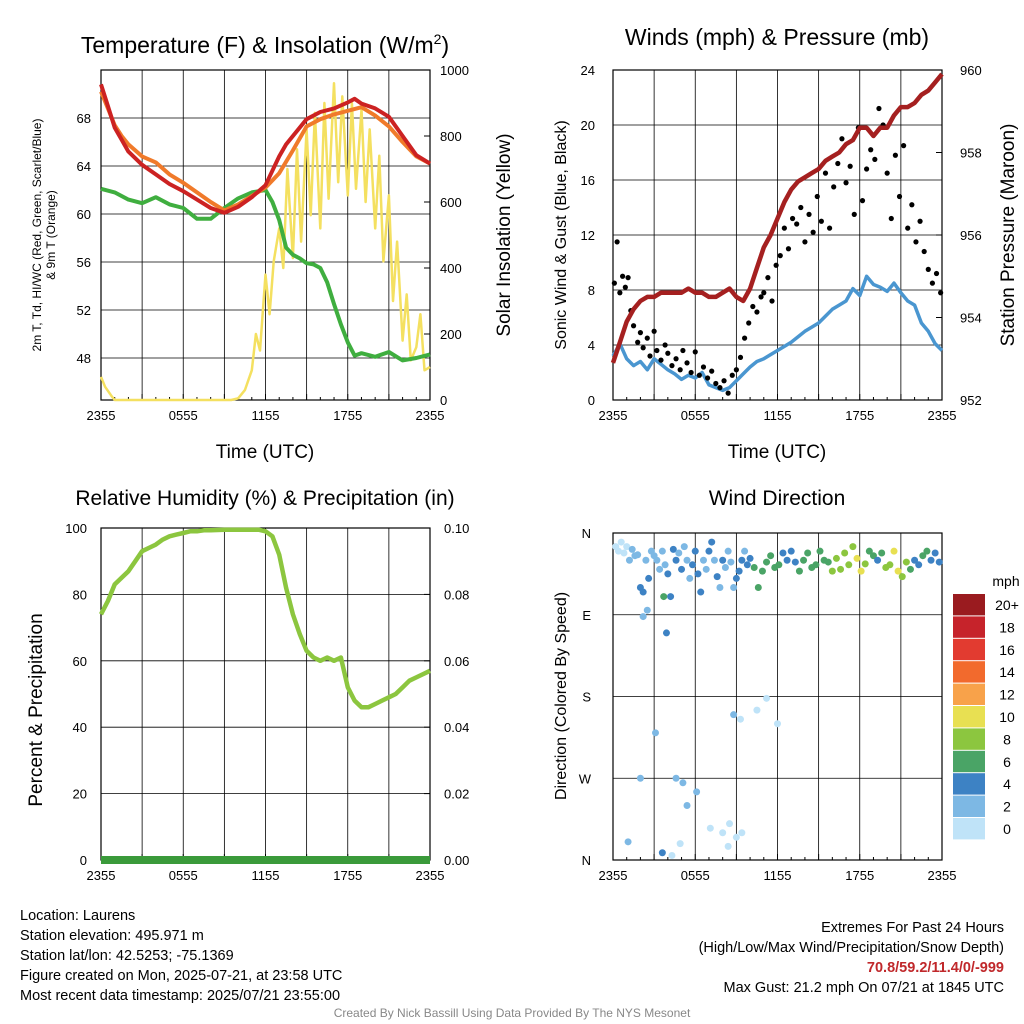  I want to click on rh-y2tick-label: 0.04, so click(456, 727).